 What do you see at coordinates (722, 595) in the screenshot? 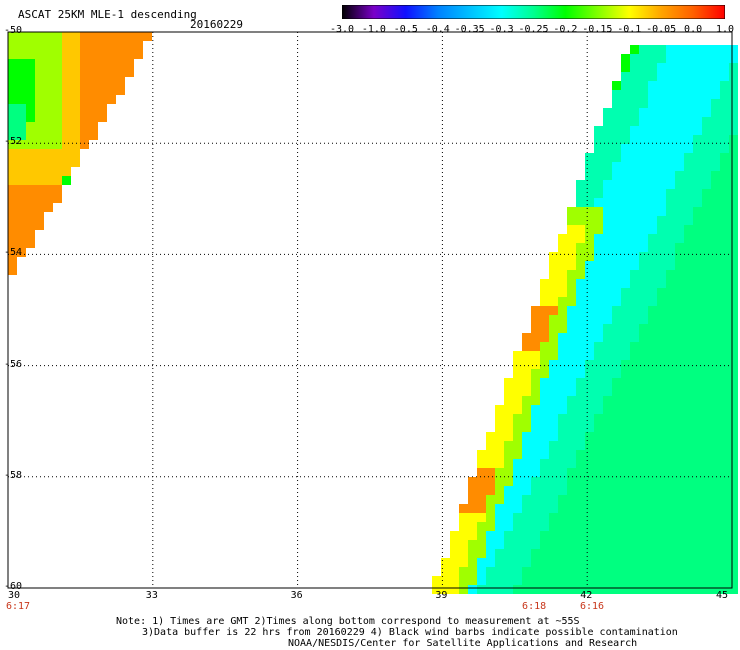
I see `x-tick-label: 45` at bounding box center [722, 595].